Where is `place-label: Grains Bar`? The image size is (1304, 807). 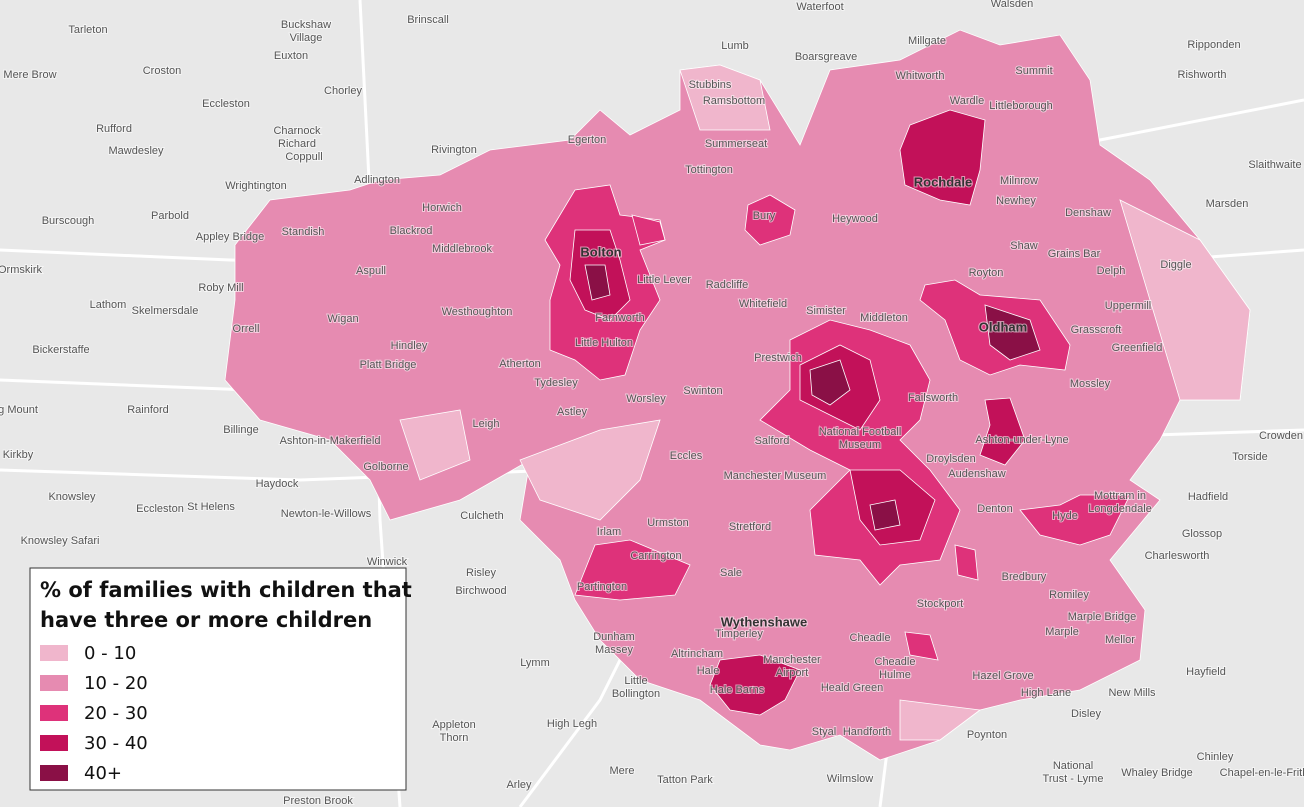 place-label: Grains Bar is located at coordinates (1074, 254).